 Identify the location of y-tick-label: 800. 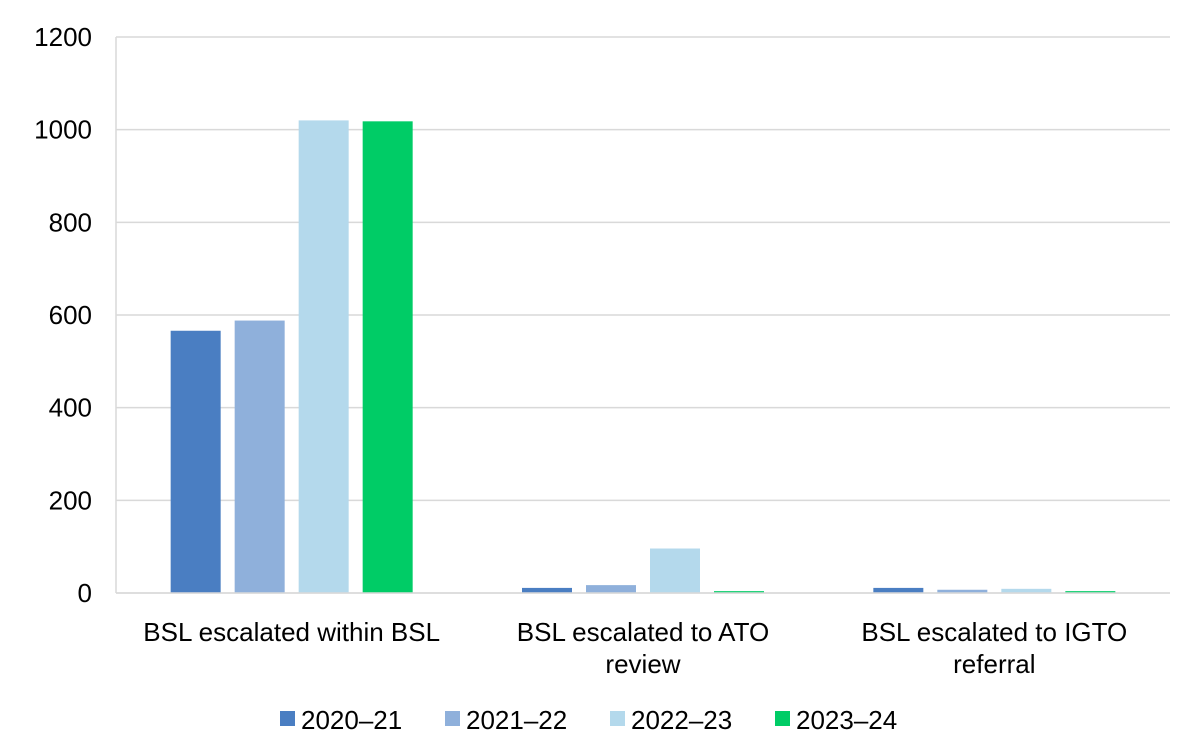
(70, 222).